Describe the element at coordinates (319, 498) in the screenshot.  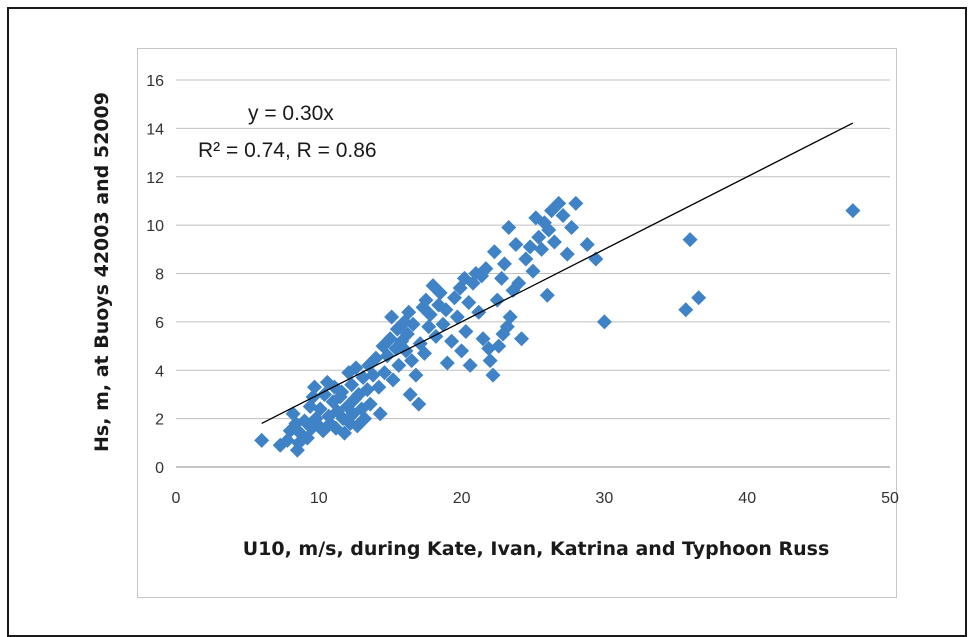
I see `x-tick-label: 10` at that location.